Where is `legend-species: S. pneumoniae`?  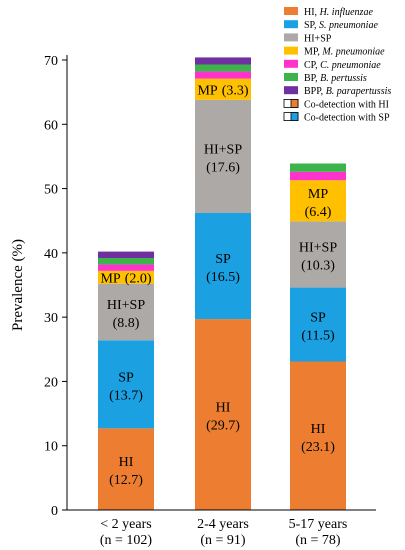
legend-species: S. pneumoniae is located at coordinates (348, 25).